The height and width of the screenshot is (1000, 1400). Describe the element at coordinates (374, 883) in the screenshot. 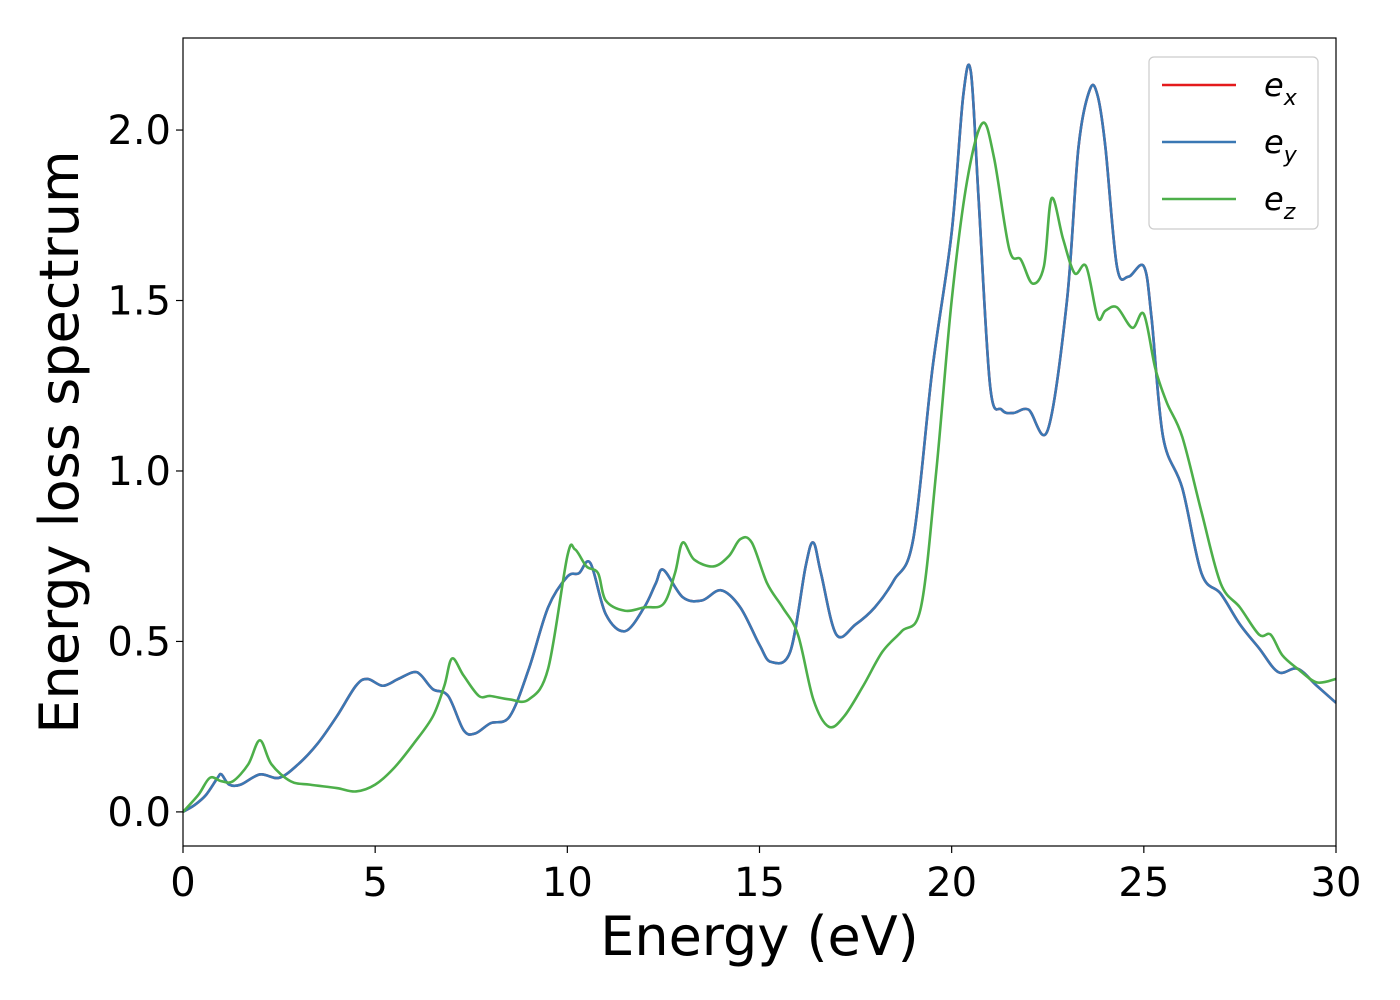

I see `x-tick-label: 5` at that location.